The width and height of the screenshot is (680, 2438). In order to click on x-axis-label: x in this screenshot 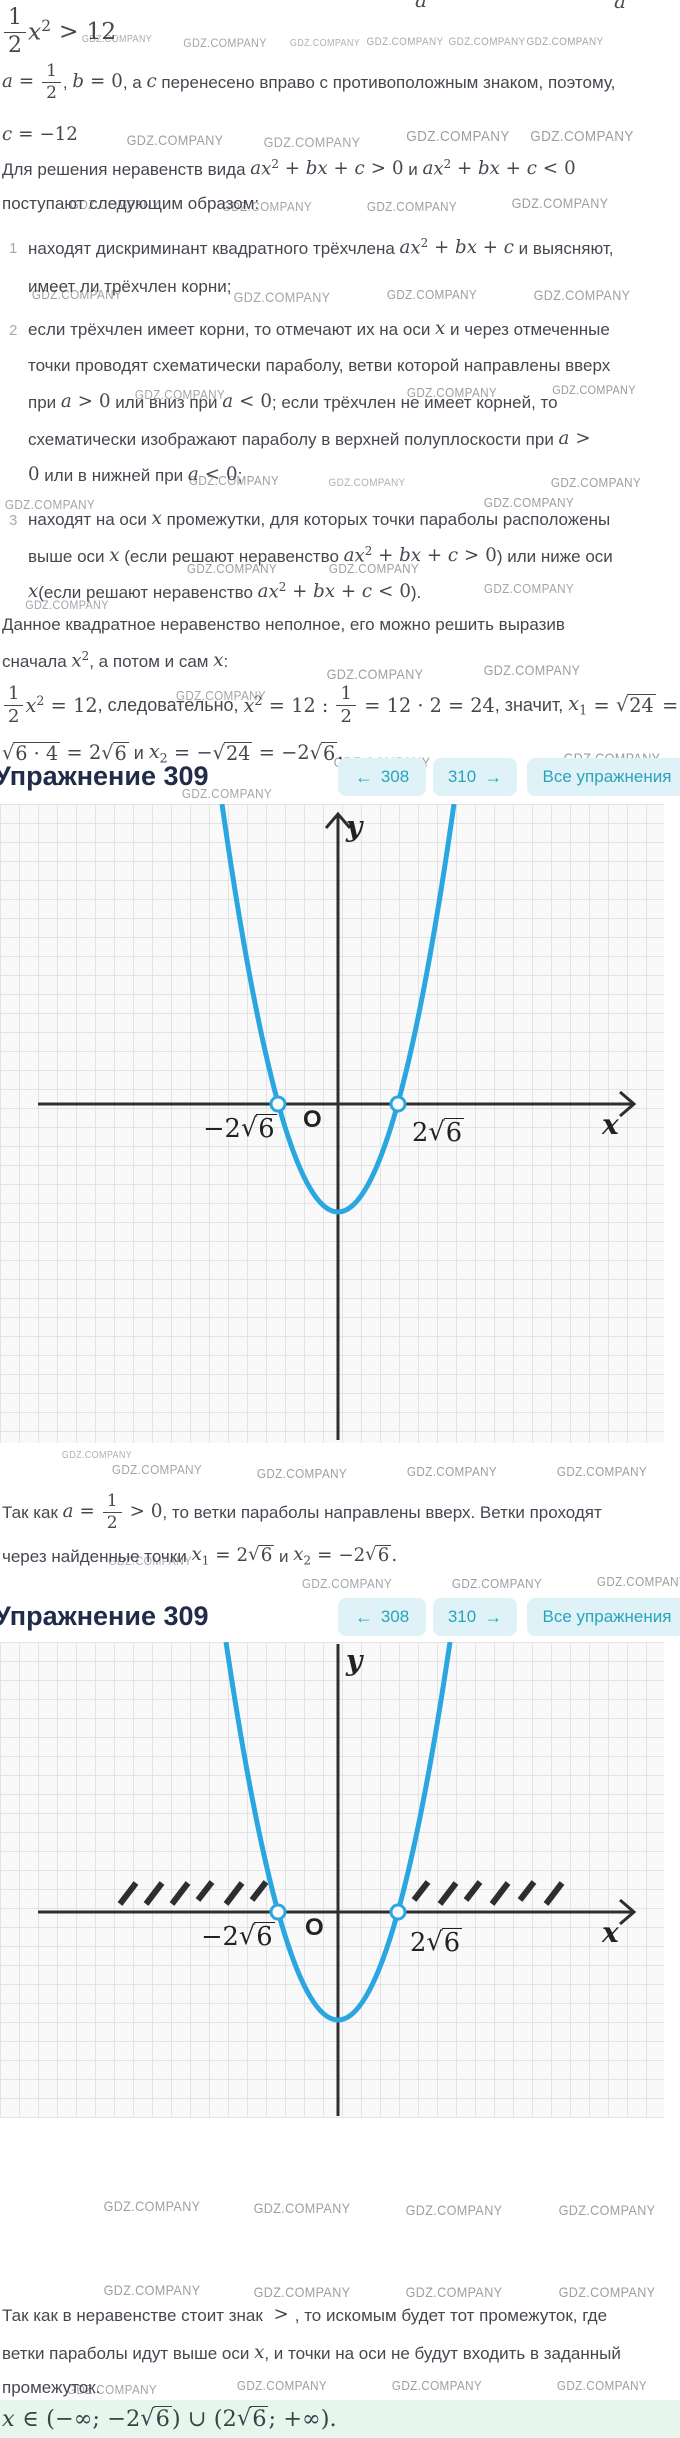, I will do `click(610, 1932)`.